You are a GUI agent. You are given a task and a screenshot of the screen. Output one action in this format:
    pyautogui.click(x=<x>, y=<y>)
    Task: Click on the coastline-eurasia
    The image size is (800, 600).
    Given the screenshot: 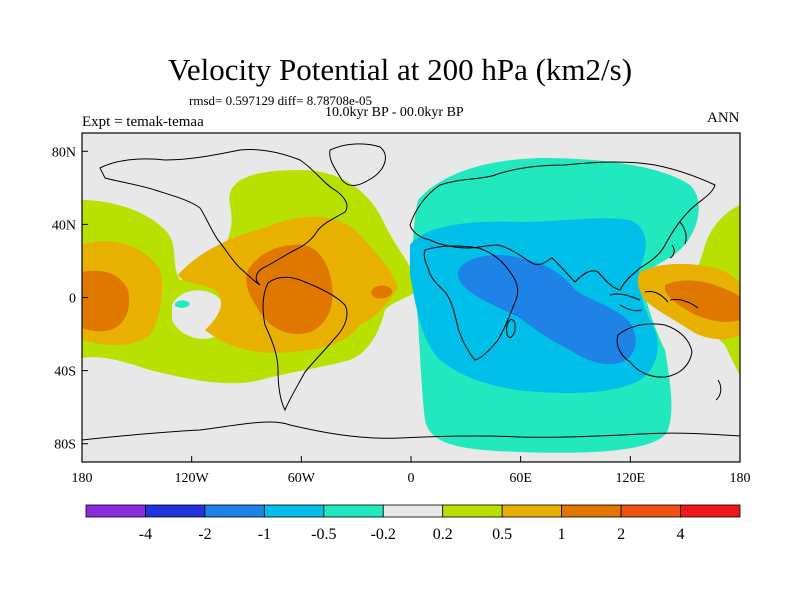 What is the action you would take?
    pyautogui.click(x=562, y=226)
    